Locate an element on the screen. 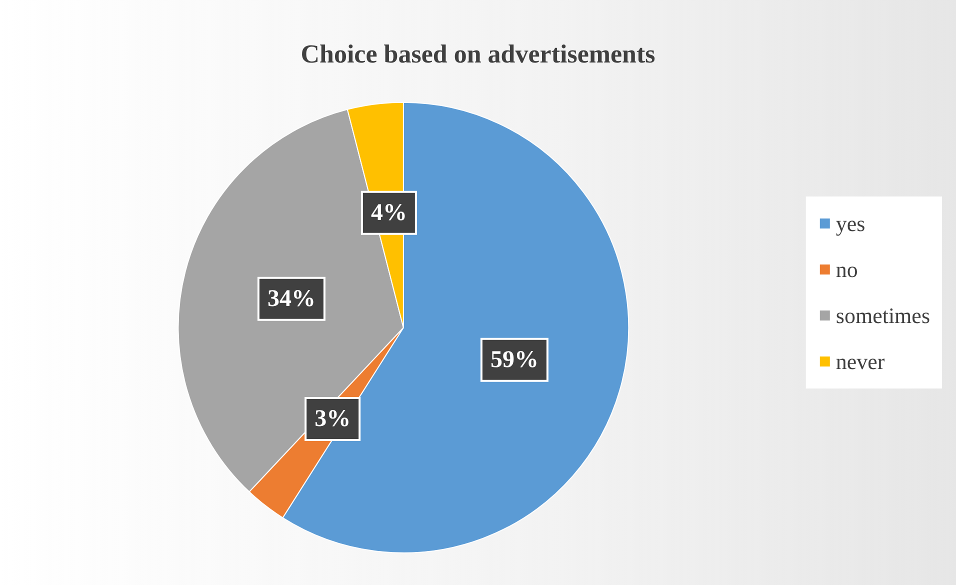  data-label: 4% is located at coordinates (388, 213).